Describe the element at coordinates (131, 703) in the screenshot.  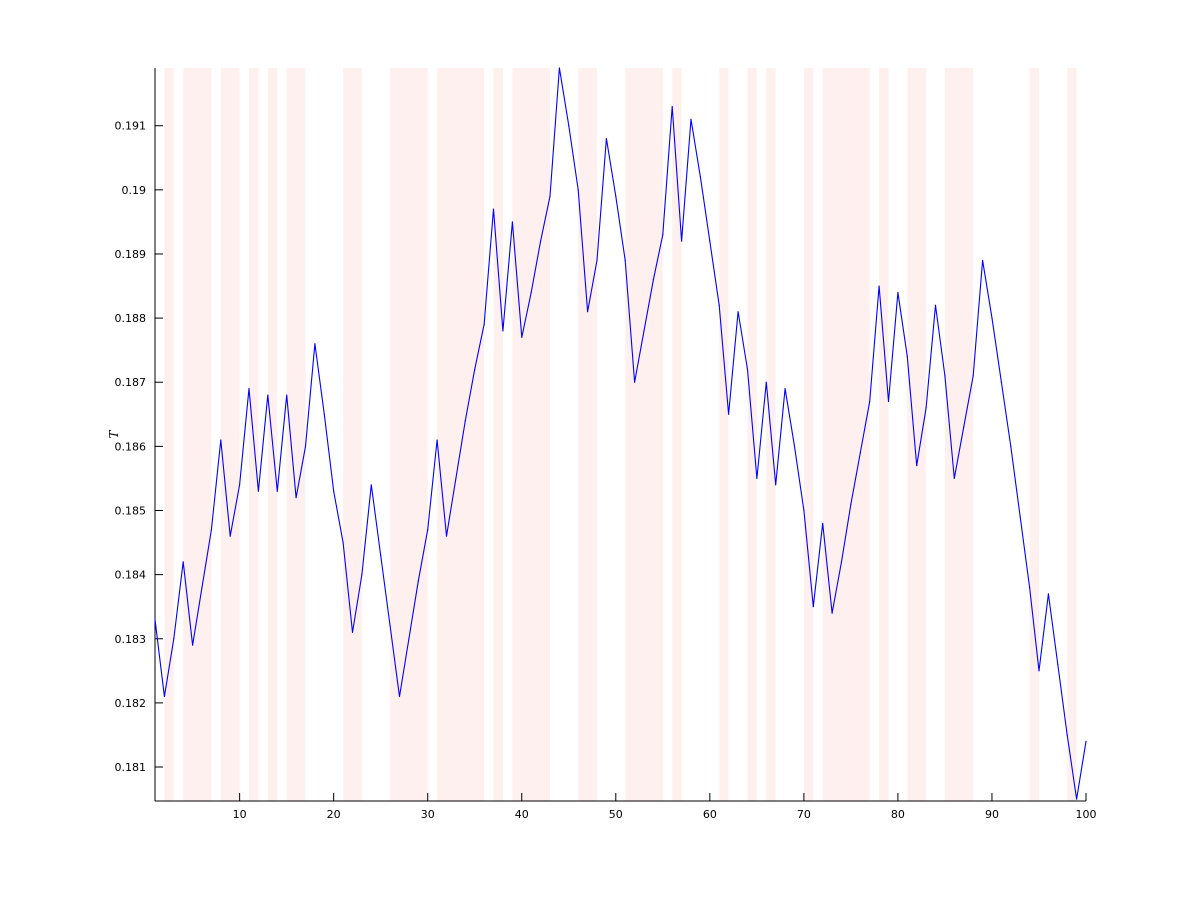
I see `y-tick-label: 0.182` at that location.